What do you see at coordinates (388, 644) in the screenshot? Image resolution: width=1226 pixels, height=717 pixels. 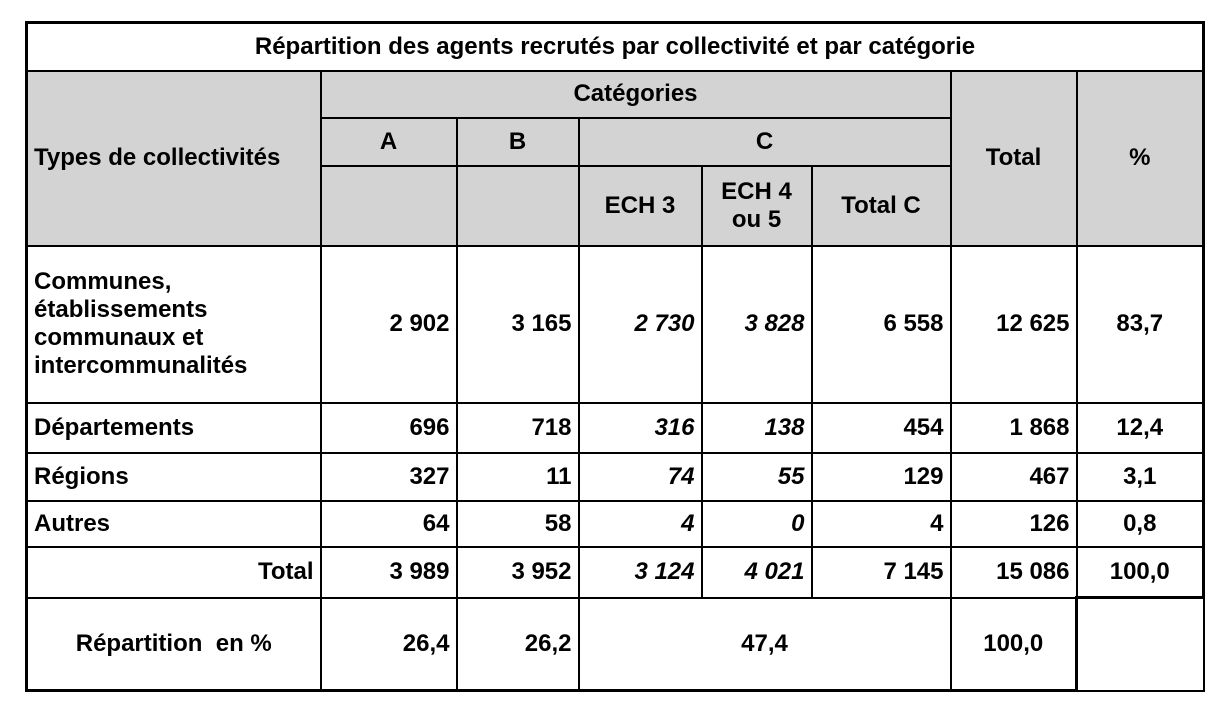 I see `cell-repartition-a: 26,4` at bounding box center [388, 644].